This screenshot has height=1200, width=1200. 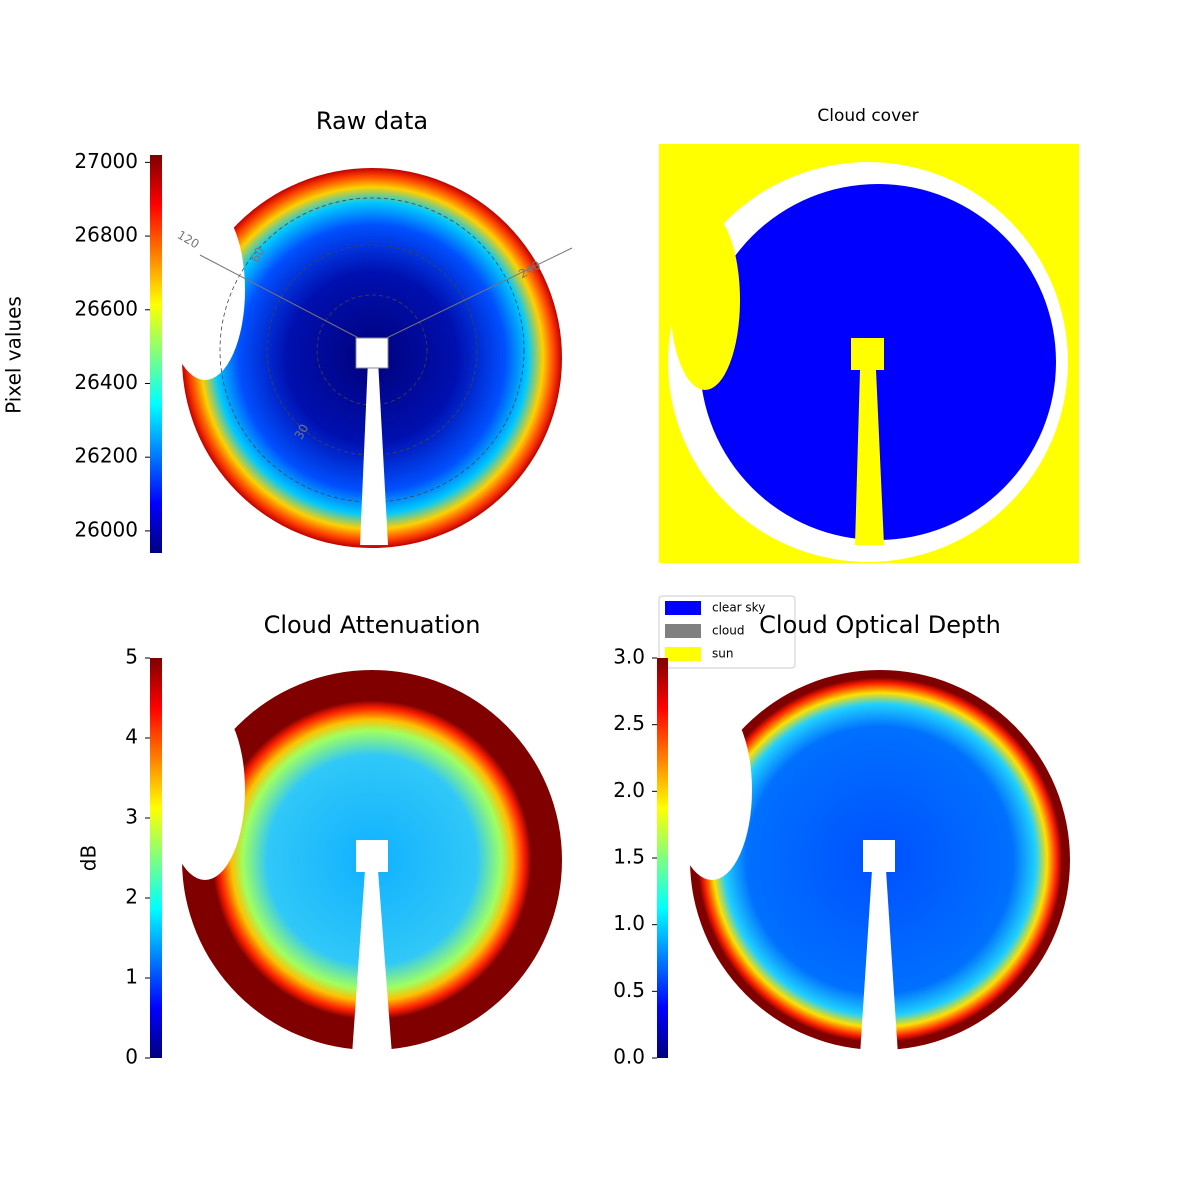 What do you see at coordinates (880, 625) in the screenshot?
I see `panel-title: Cloud Optical Depth` at bounding box center [880, 625].